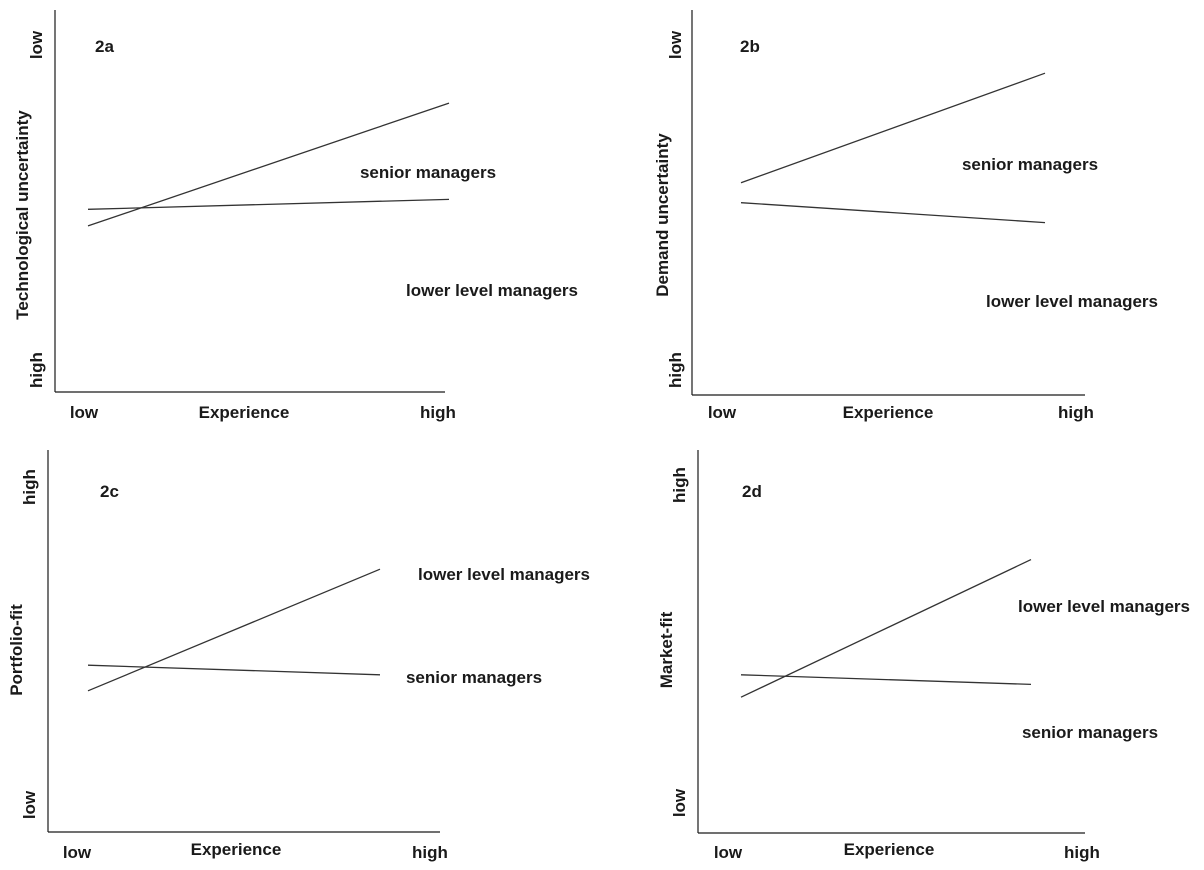  What do you see at coordinates (104, 46) in the screenshot?
I see `panel-label: 2a` at bounding box center [104, 46].